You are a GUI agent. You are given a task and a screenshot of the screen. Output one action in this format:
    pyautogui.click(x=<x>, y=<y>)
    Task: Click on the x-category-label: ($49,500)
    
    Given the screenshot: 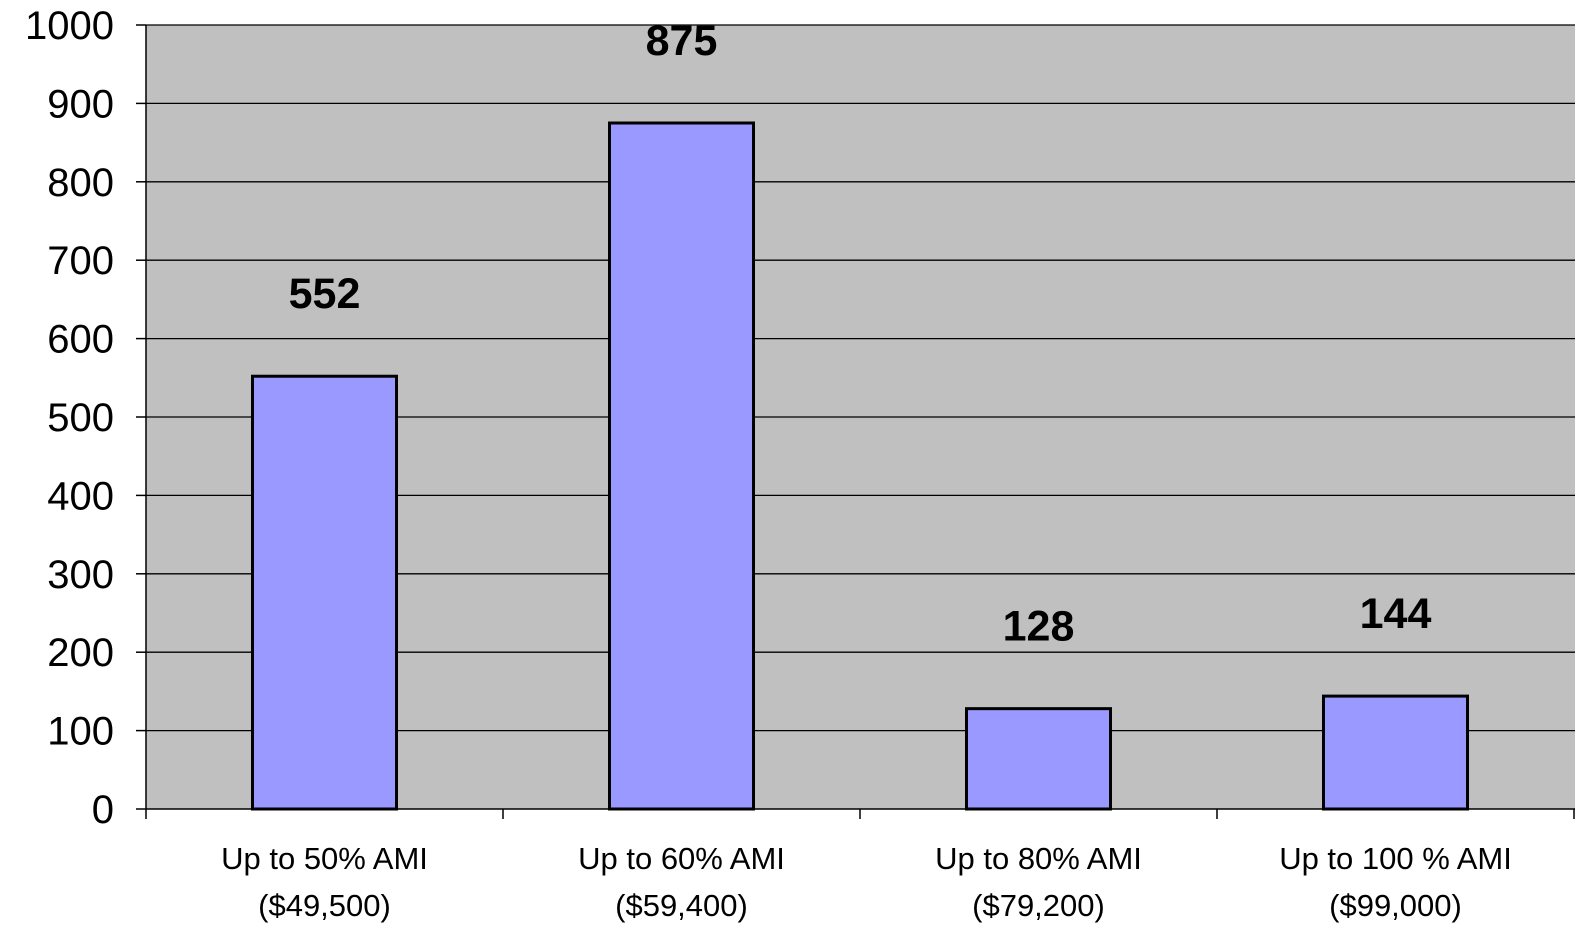 What is the action you would take?
    pyautogui.click(x=324, y=905)
    